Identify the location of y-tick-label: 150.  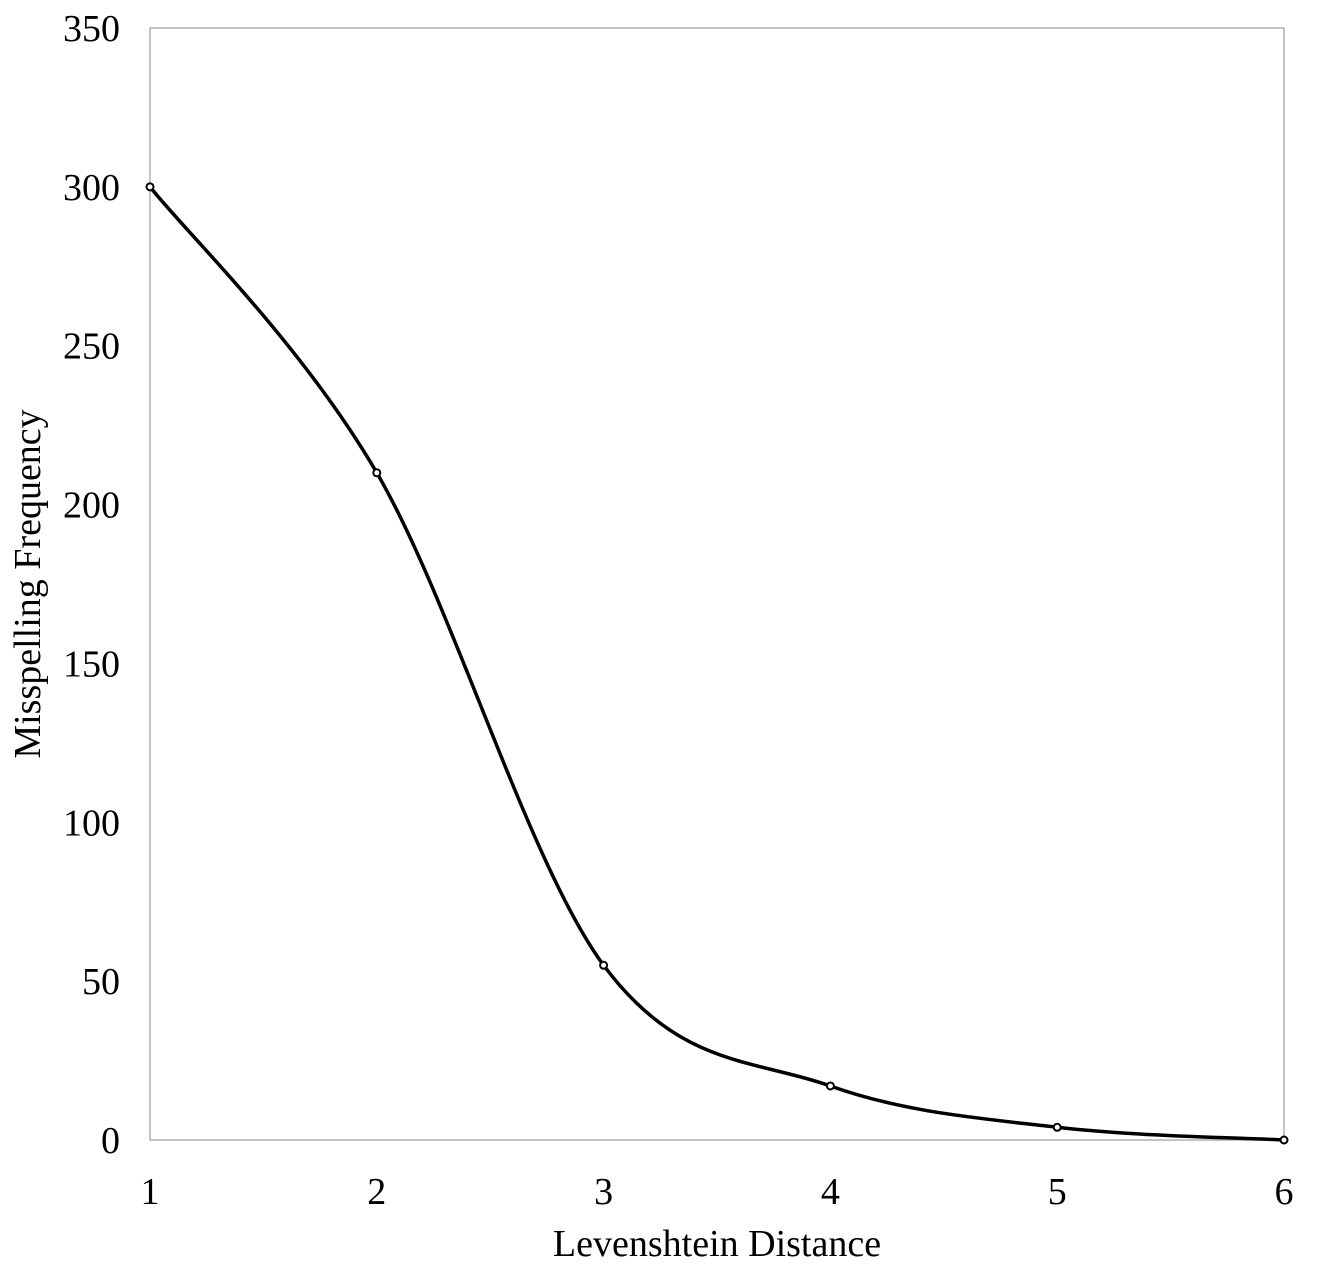
(91, 664).